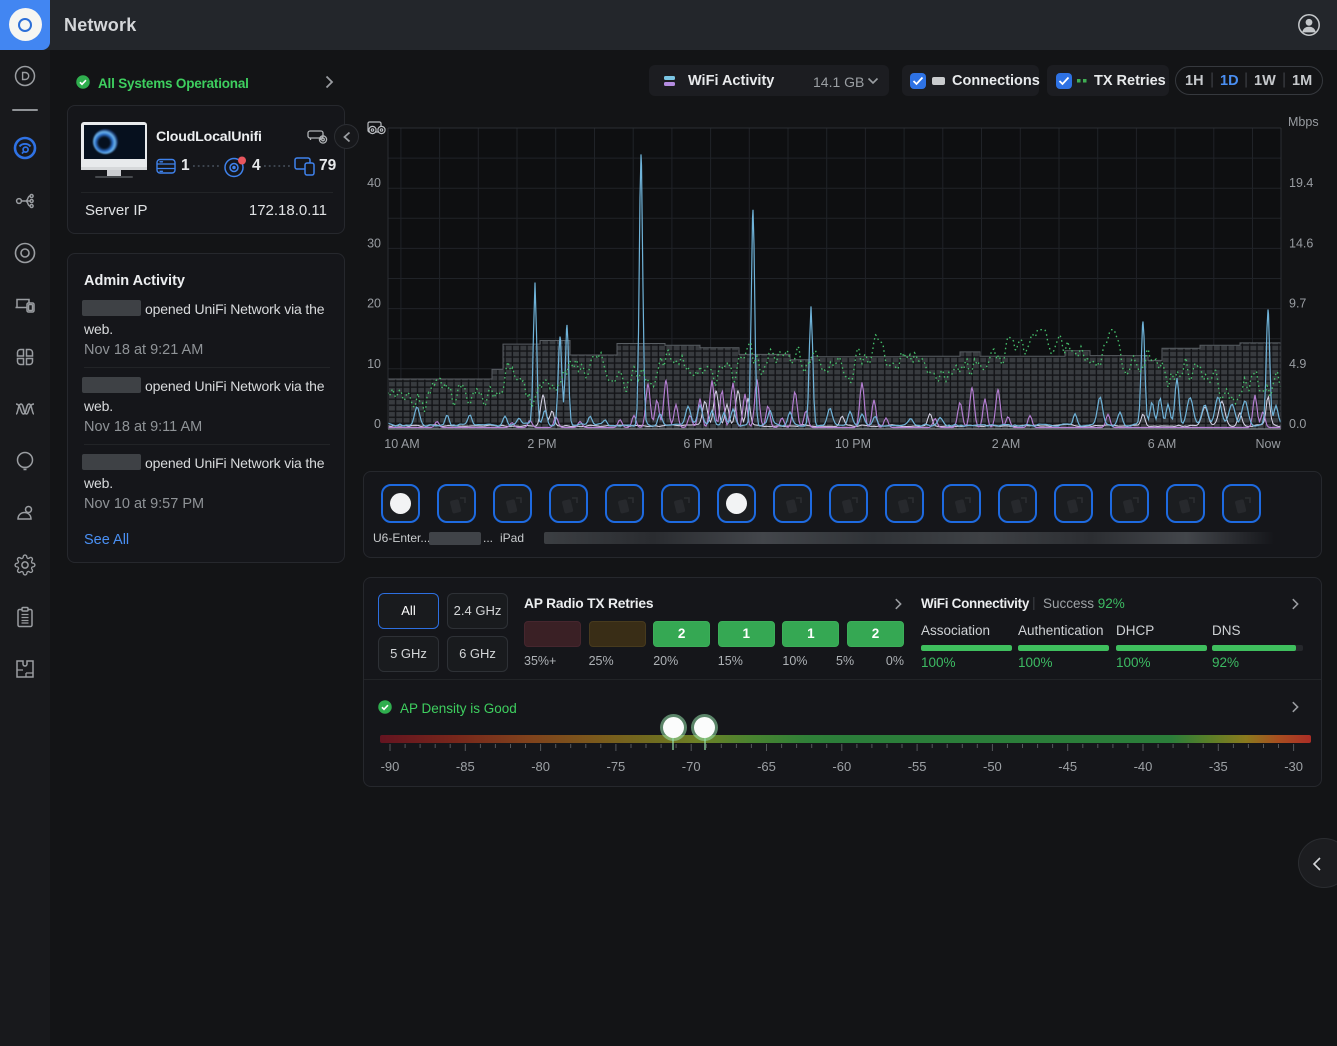 Image resolution: width=1337 pixels, height=1046 pixels. What do you see at coordinates (1301, 183) in the screenshot?
I see `svg-text: 19.4` at bounding box center [1301, 183].